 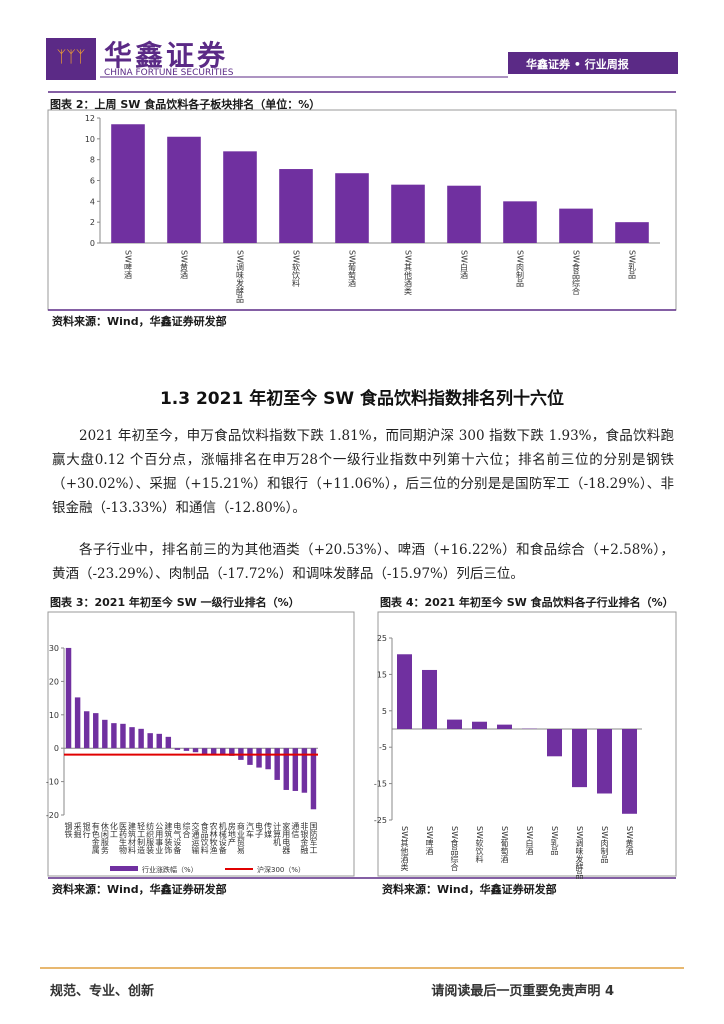 I want to click on y-tick-label: 15, so click(x=382, y=674).